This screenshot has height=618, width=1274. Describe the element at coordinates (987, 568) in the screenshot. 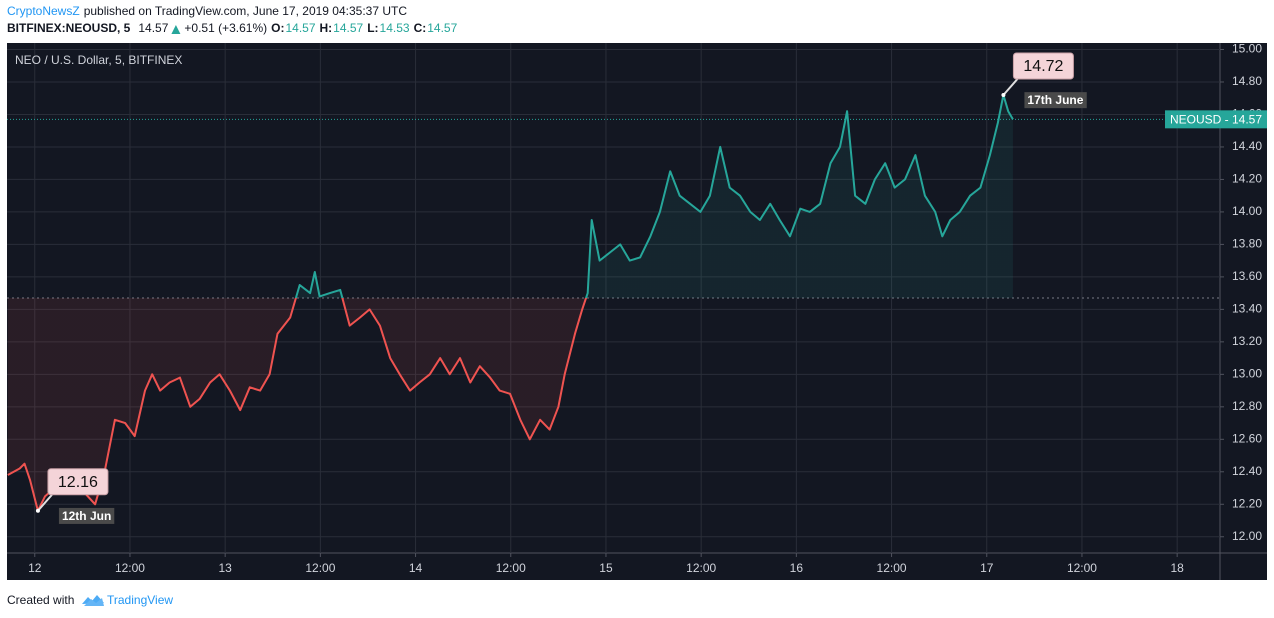

I see `x-tick-label: 17` at that location.